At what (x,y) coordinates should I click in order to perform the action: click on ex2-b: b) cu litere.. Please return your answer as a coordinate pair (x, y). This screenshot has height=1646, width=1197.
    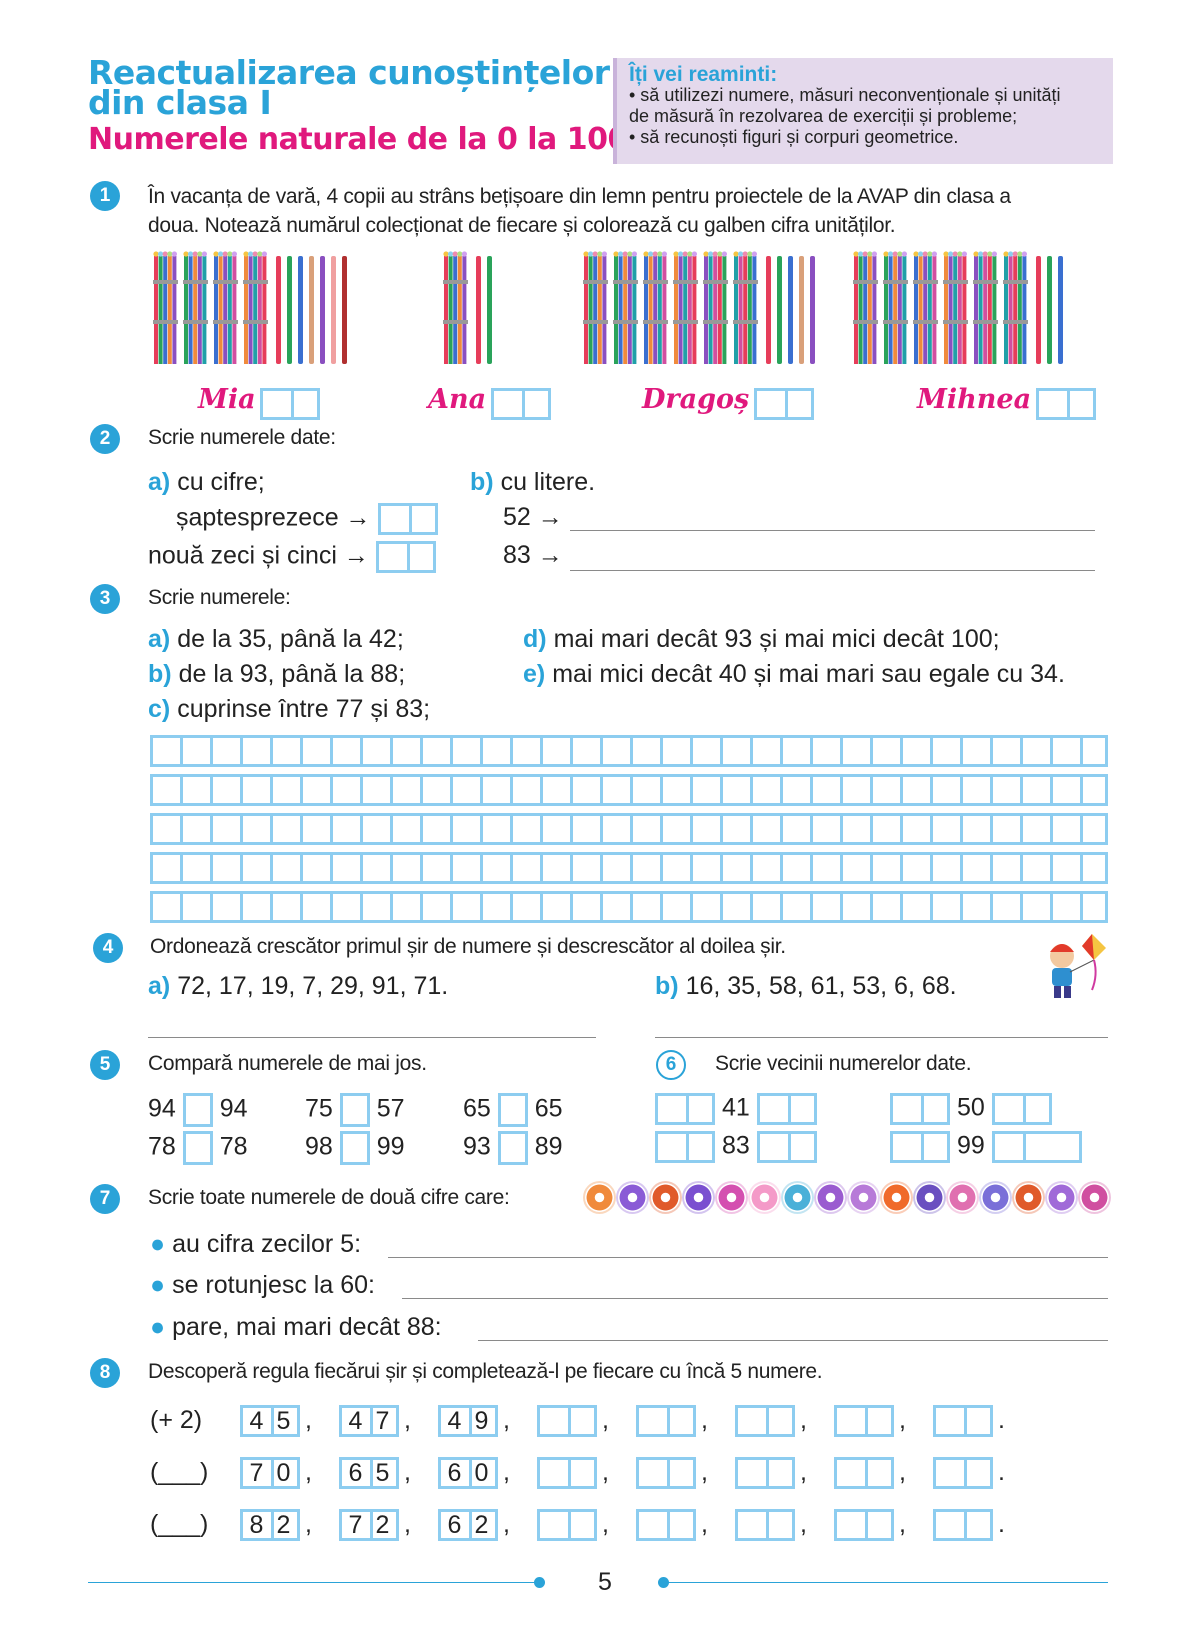
    Looking at the image, I should click on (533, 482).